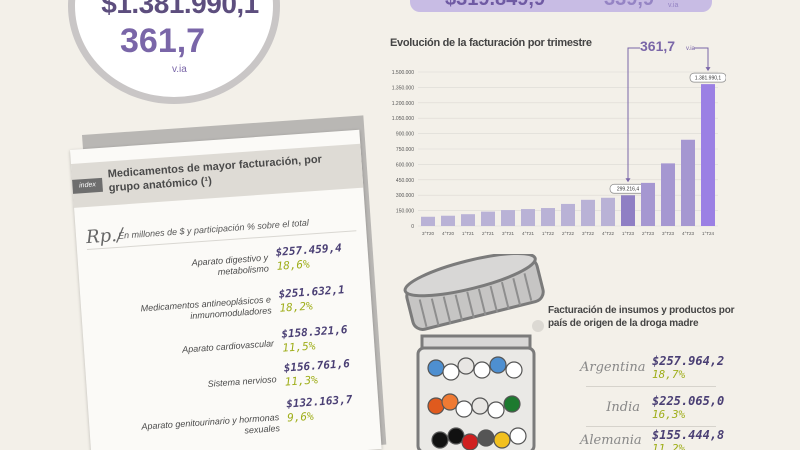 Image resolution: width=800 pixels, height=450 pixels. I want to click on growth-callout-unit: v.ia, so click(690, 49).